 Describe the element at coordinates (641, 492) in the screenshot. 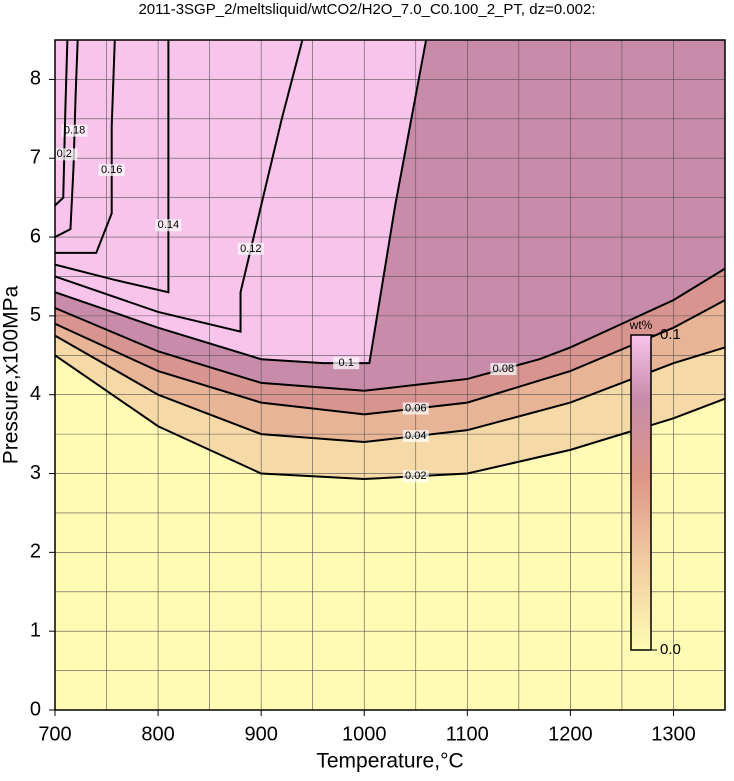

I see `colorbar` at that location.